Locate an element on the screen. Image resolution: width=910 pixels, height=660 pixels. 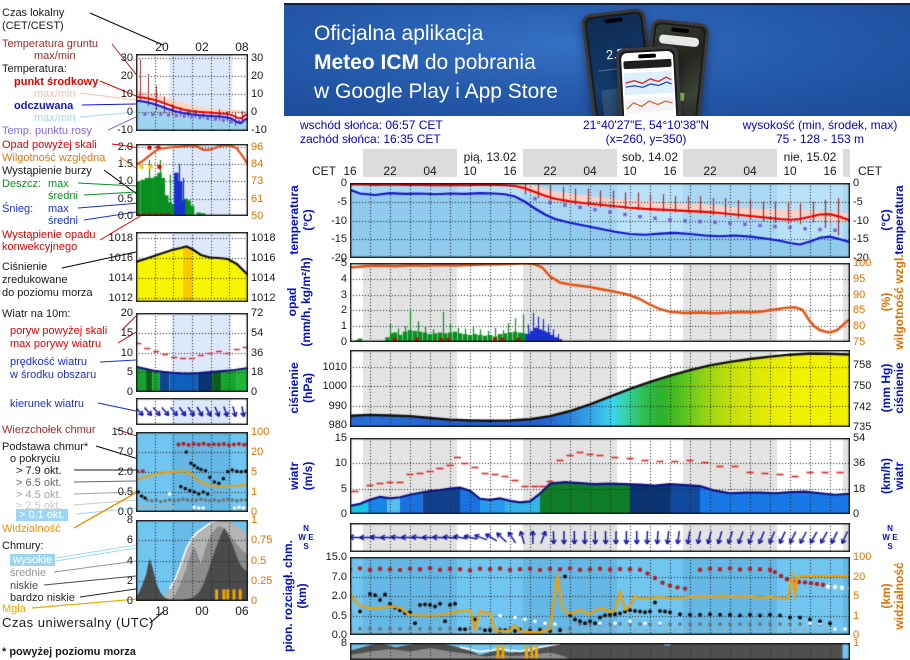
legend-item: Temperatura gruntu is located at coordinates (50, 44).